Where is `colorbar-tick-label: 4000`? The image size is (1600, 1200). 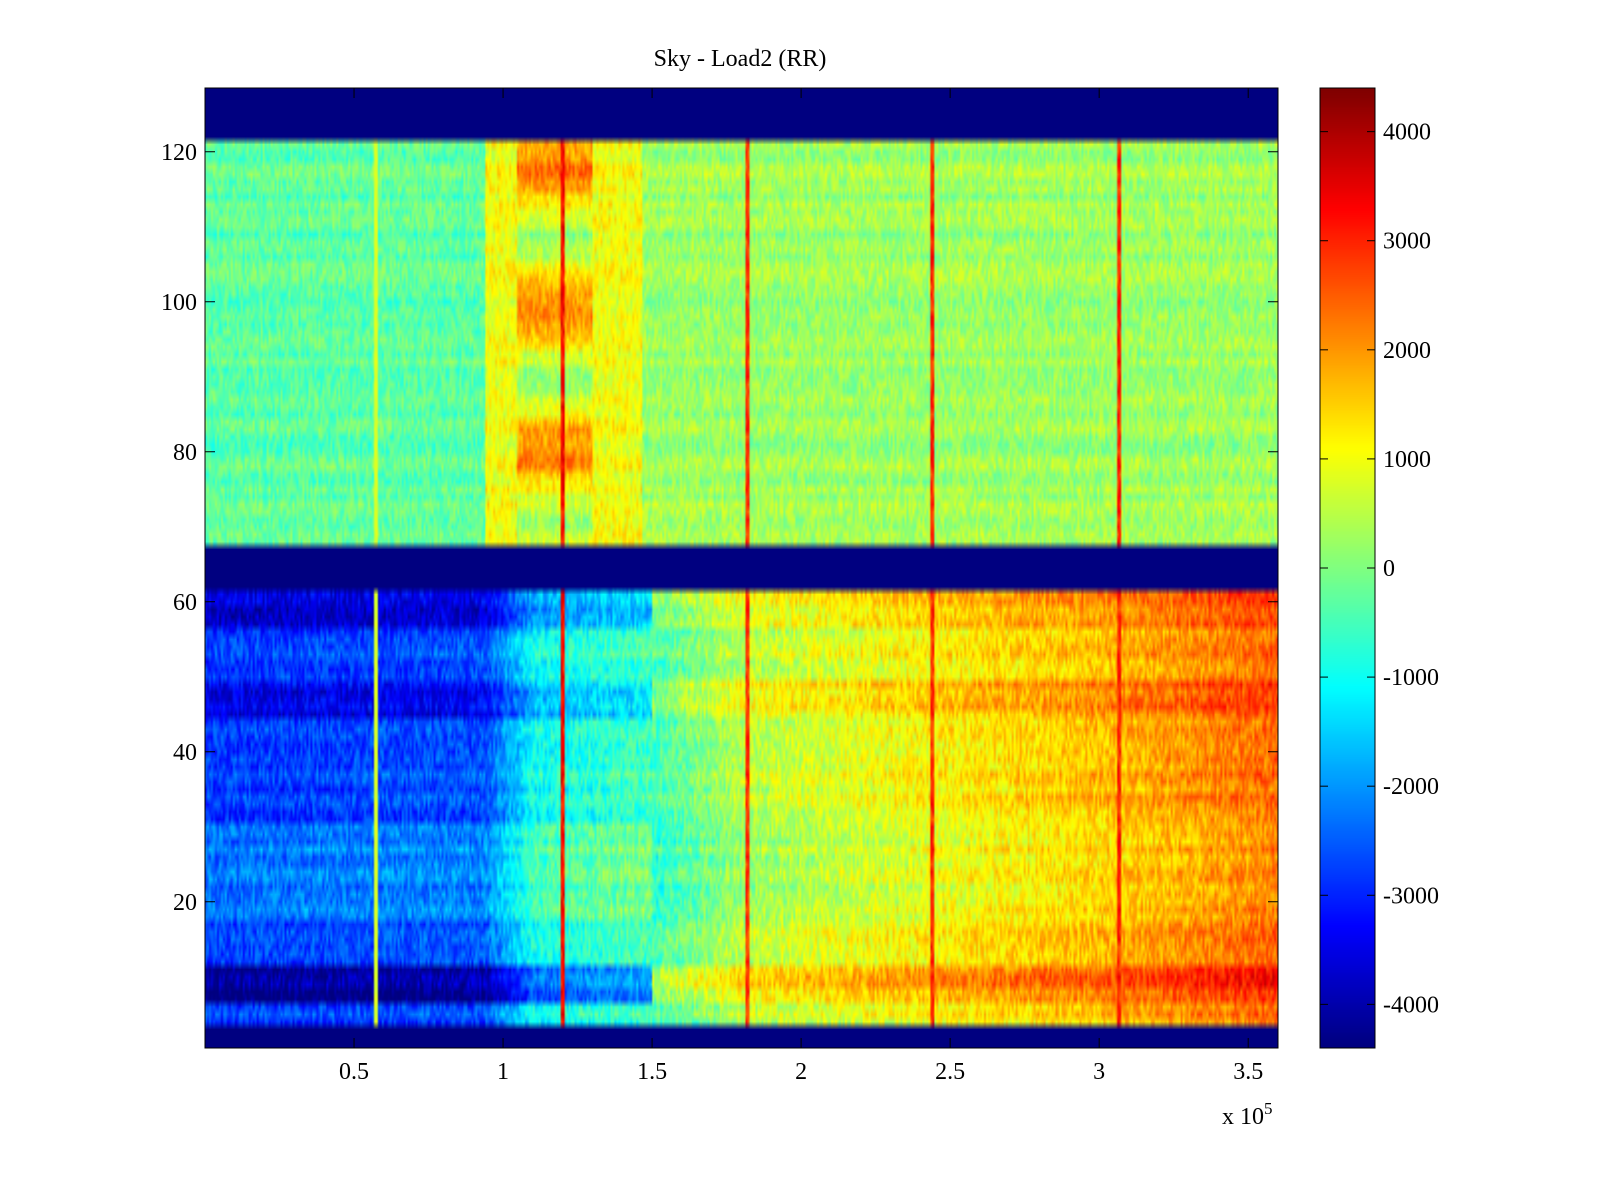
colorbar-tick-label: 4000 is located at coordinates (1407, 133).